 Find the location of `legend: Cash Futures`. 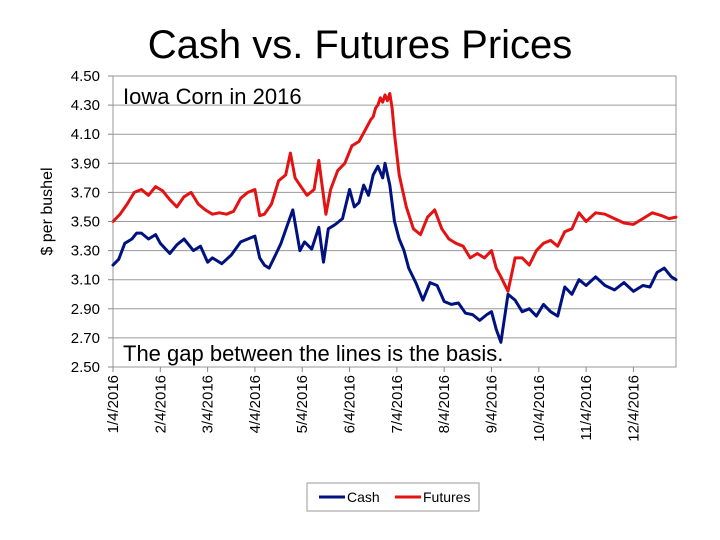

legend: Cash Futures is located at coordinates (393, 497).